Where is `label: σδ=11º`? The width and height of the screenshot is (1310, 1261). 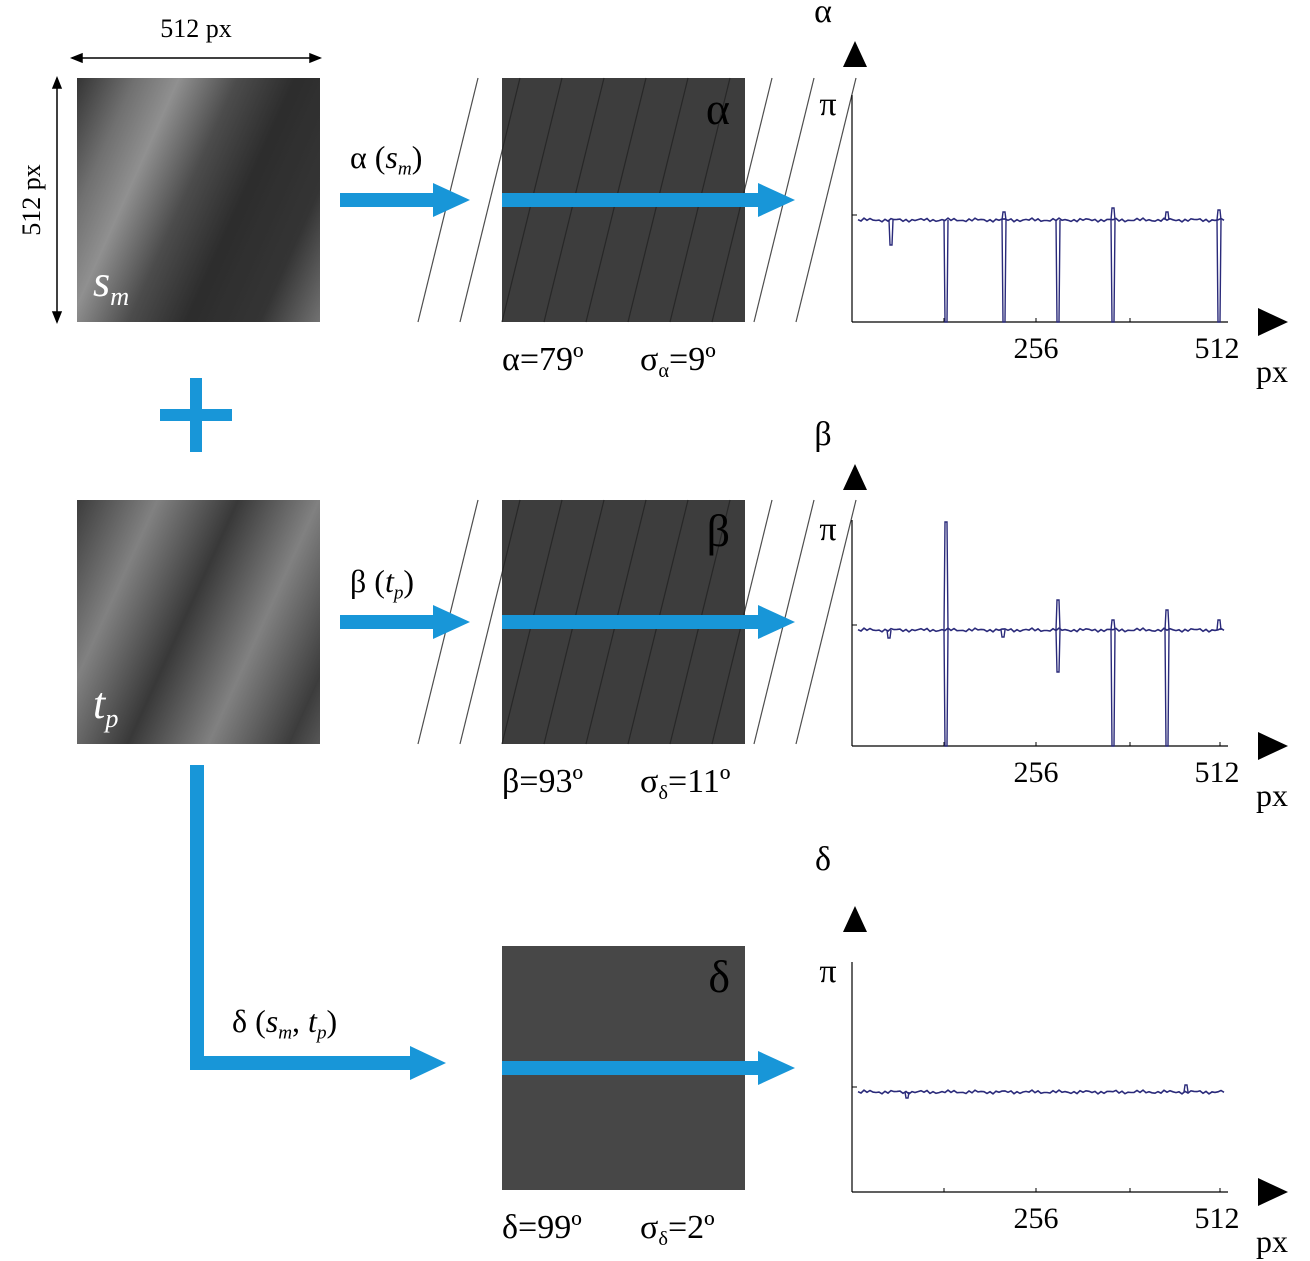
label: σδ=11º is located at coordinates (685, 783).